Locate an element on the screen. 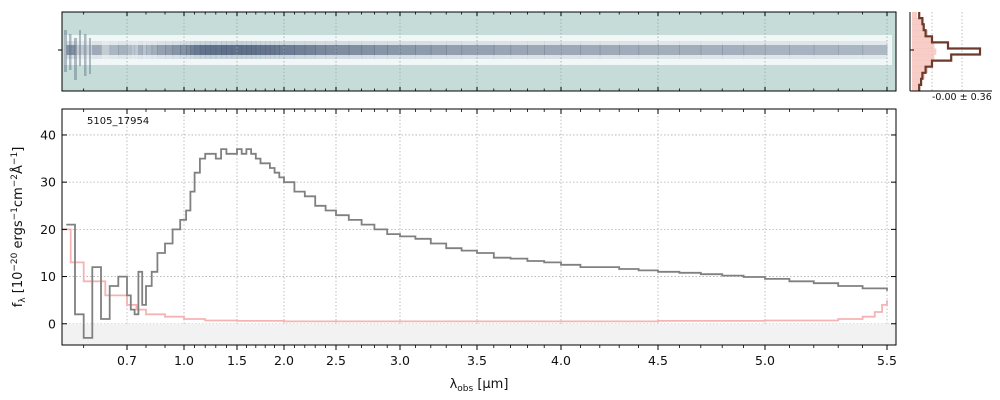  x-tick-label: 1.5 is located at coordinates (237, 360).